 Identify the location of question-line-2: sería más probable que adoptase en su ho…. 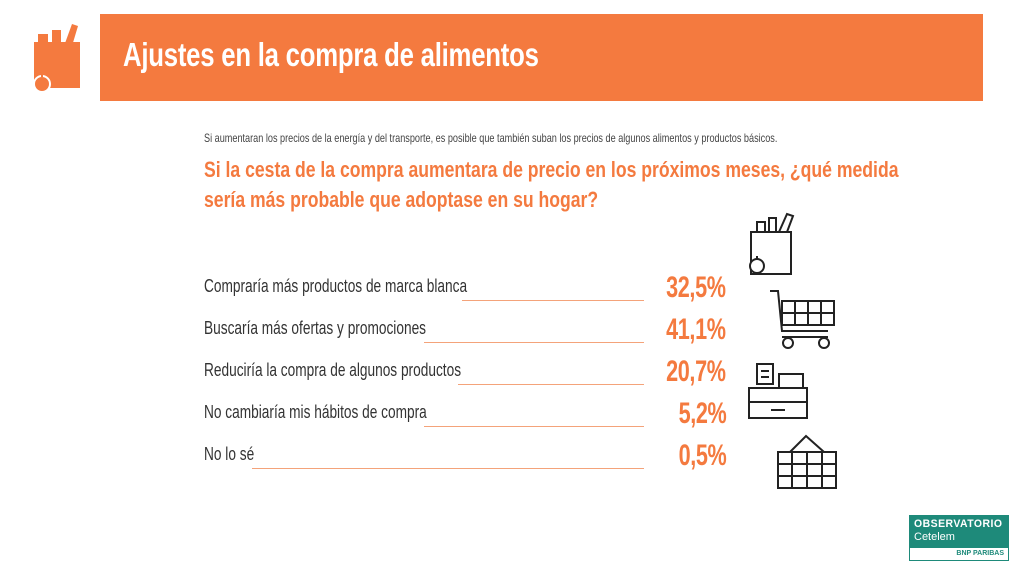
(401, 199).